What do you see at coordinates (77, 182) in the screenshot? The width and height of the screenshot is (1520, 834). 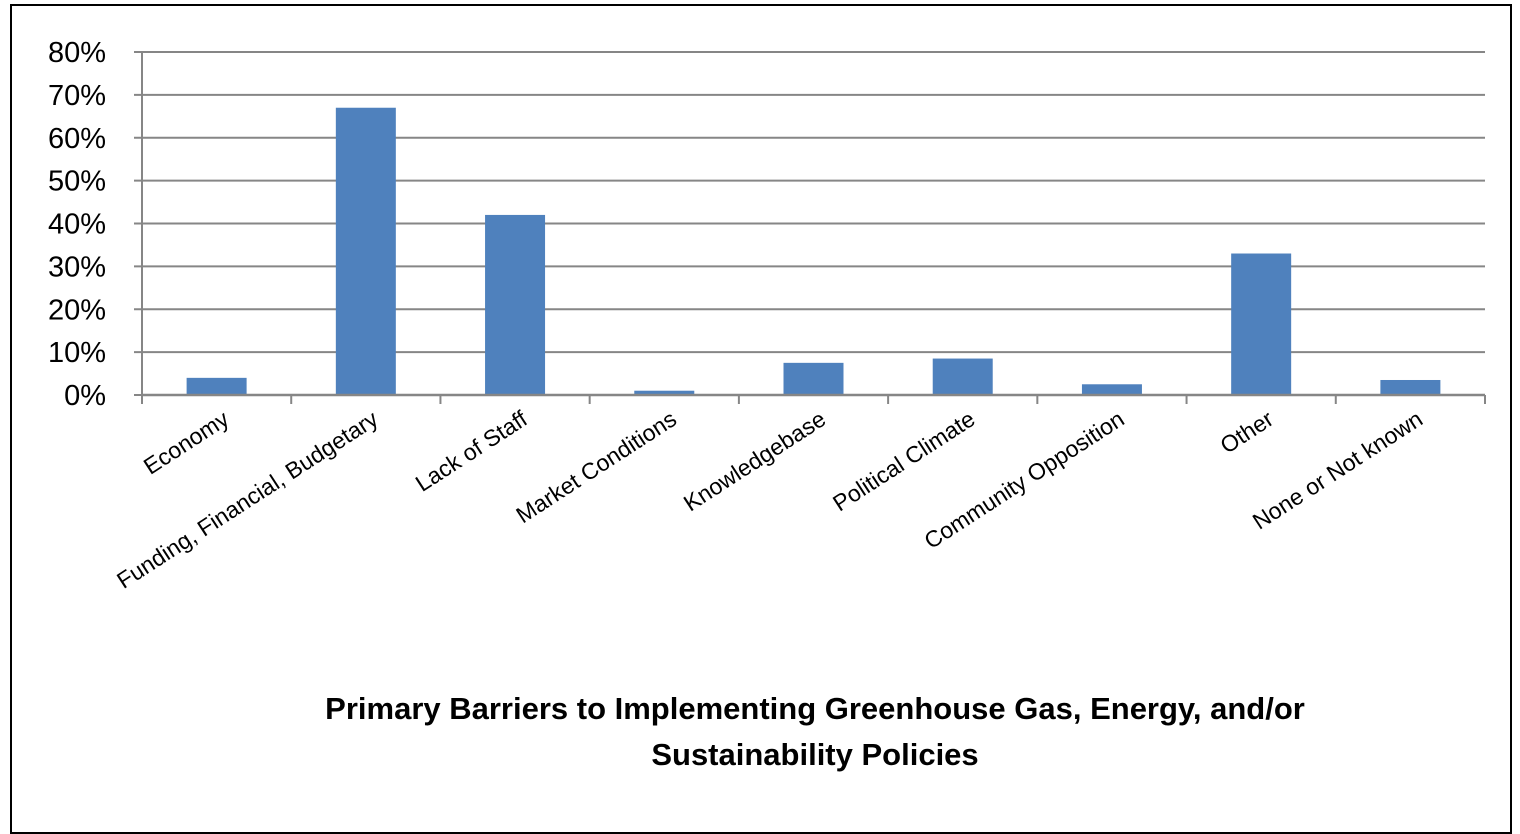 I see `y-tick-label: 50%` at bounding box center [77, 182].